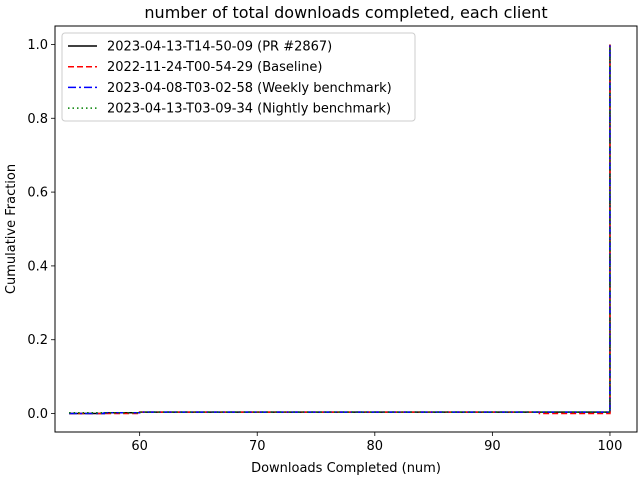 This screenshot has width=640, height=480. Describe the element at coordinates (37, 340) in the screenshot. I see `y-tick-label: 0.2` at that location.